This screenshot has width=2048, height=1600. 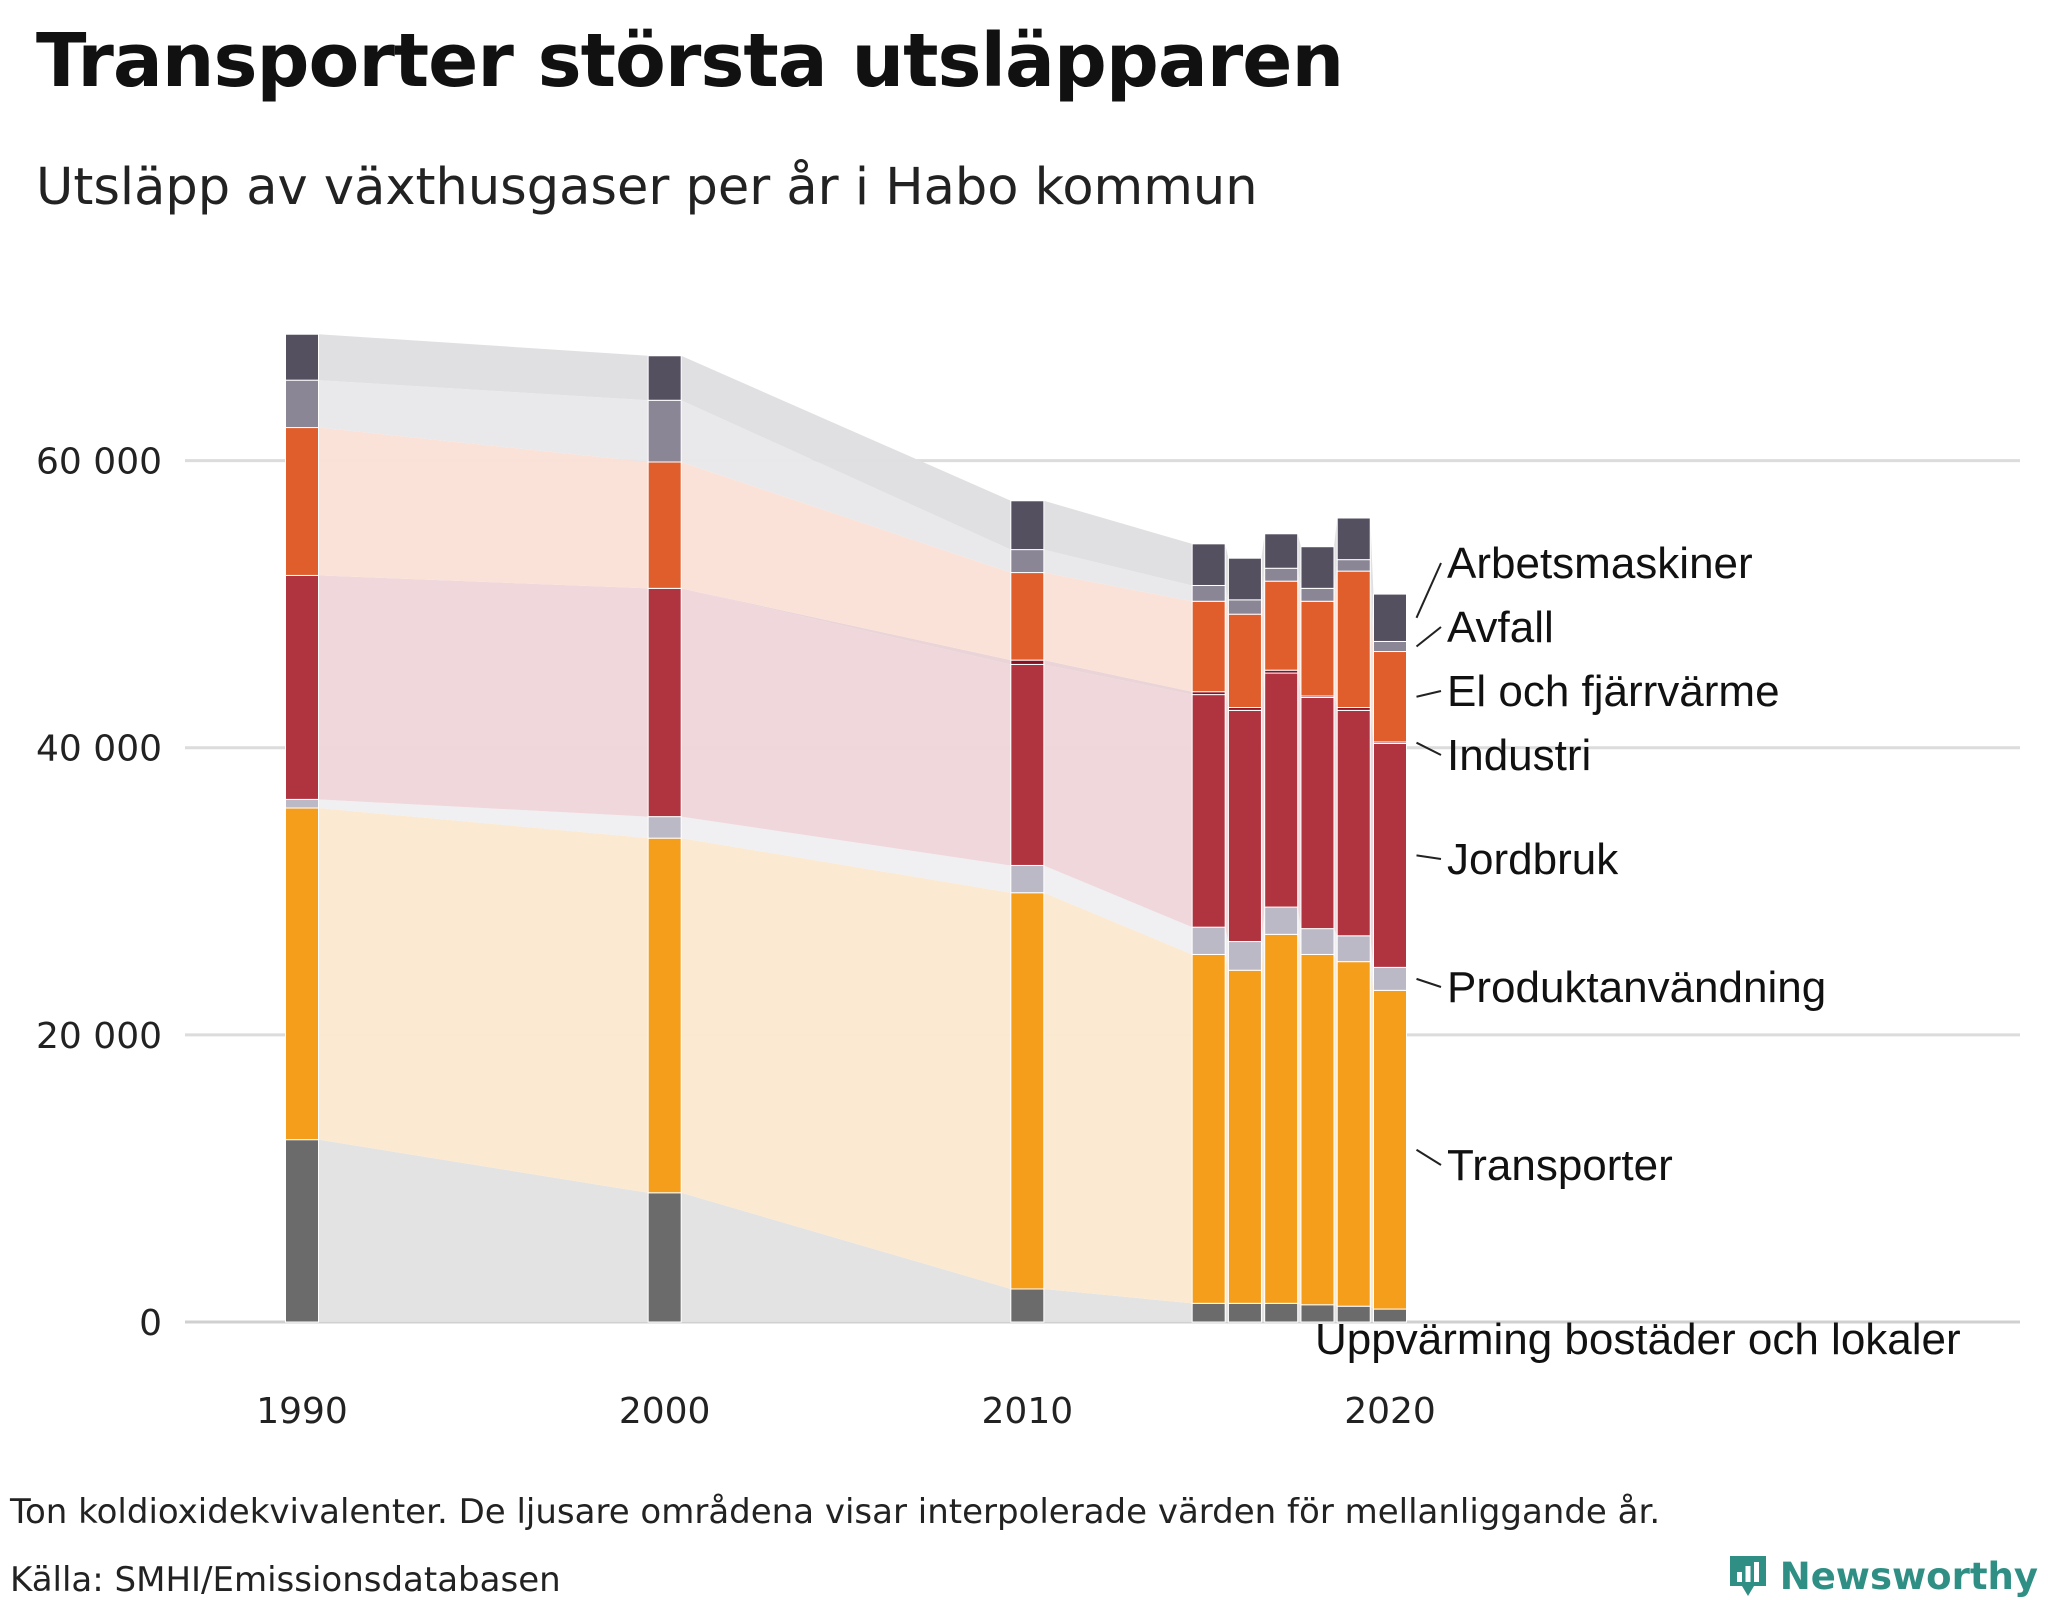 What do you see at coordinates (1613, 691) in the screenshot?
I see `series-label: El och fjärrvärme` at bounding box center [1613, 691].